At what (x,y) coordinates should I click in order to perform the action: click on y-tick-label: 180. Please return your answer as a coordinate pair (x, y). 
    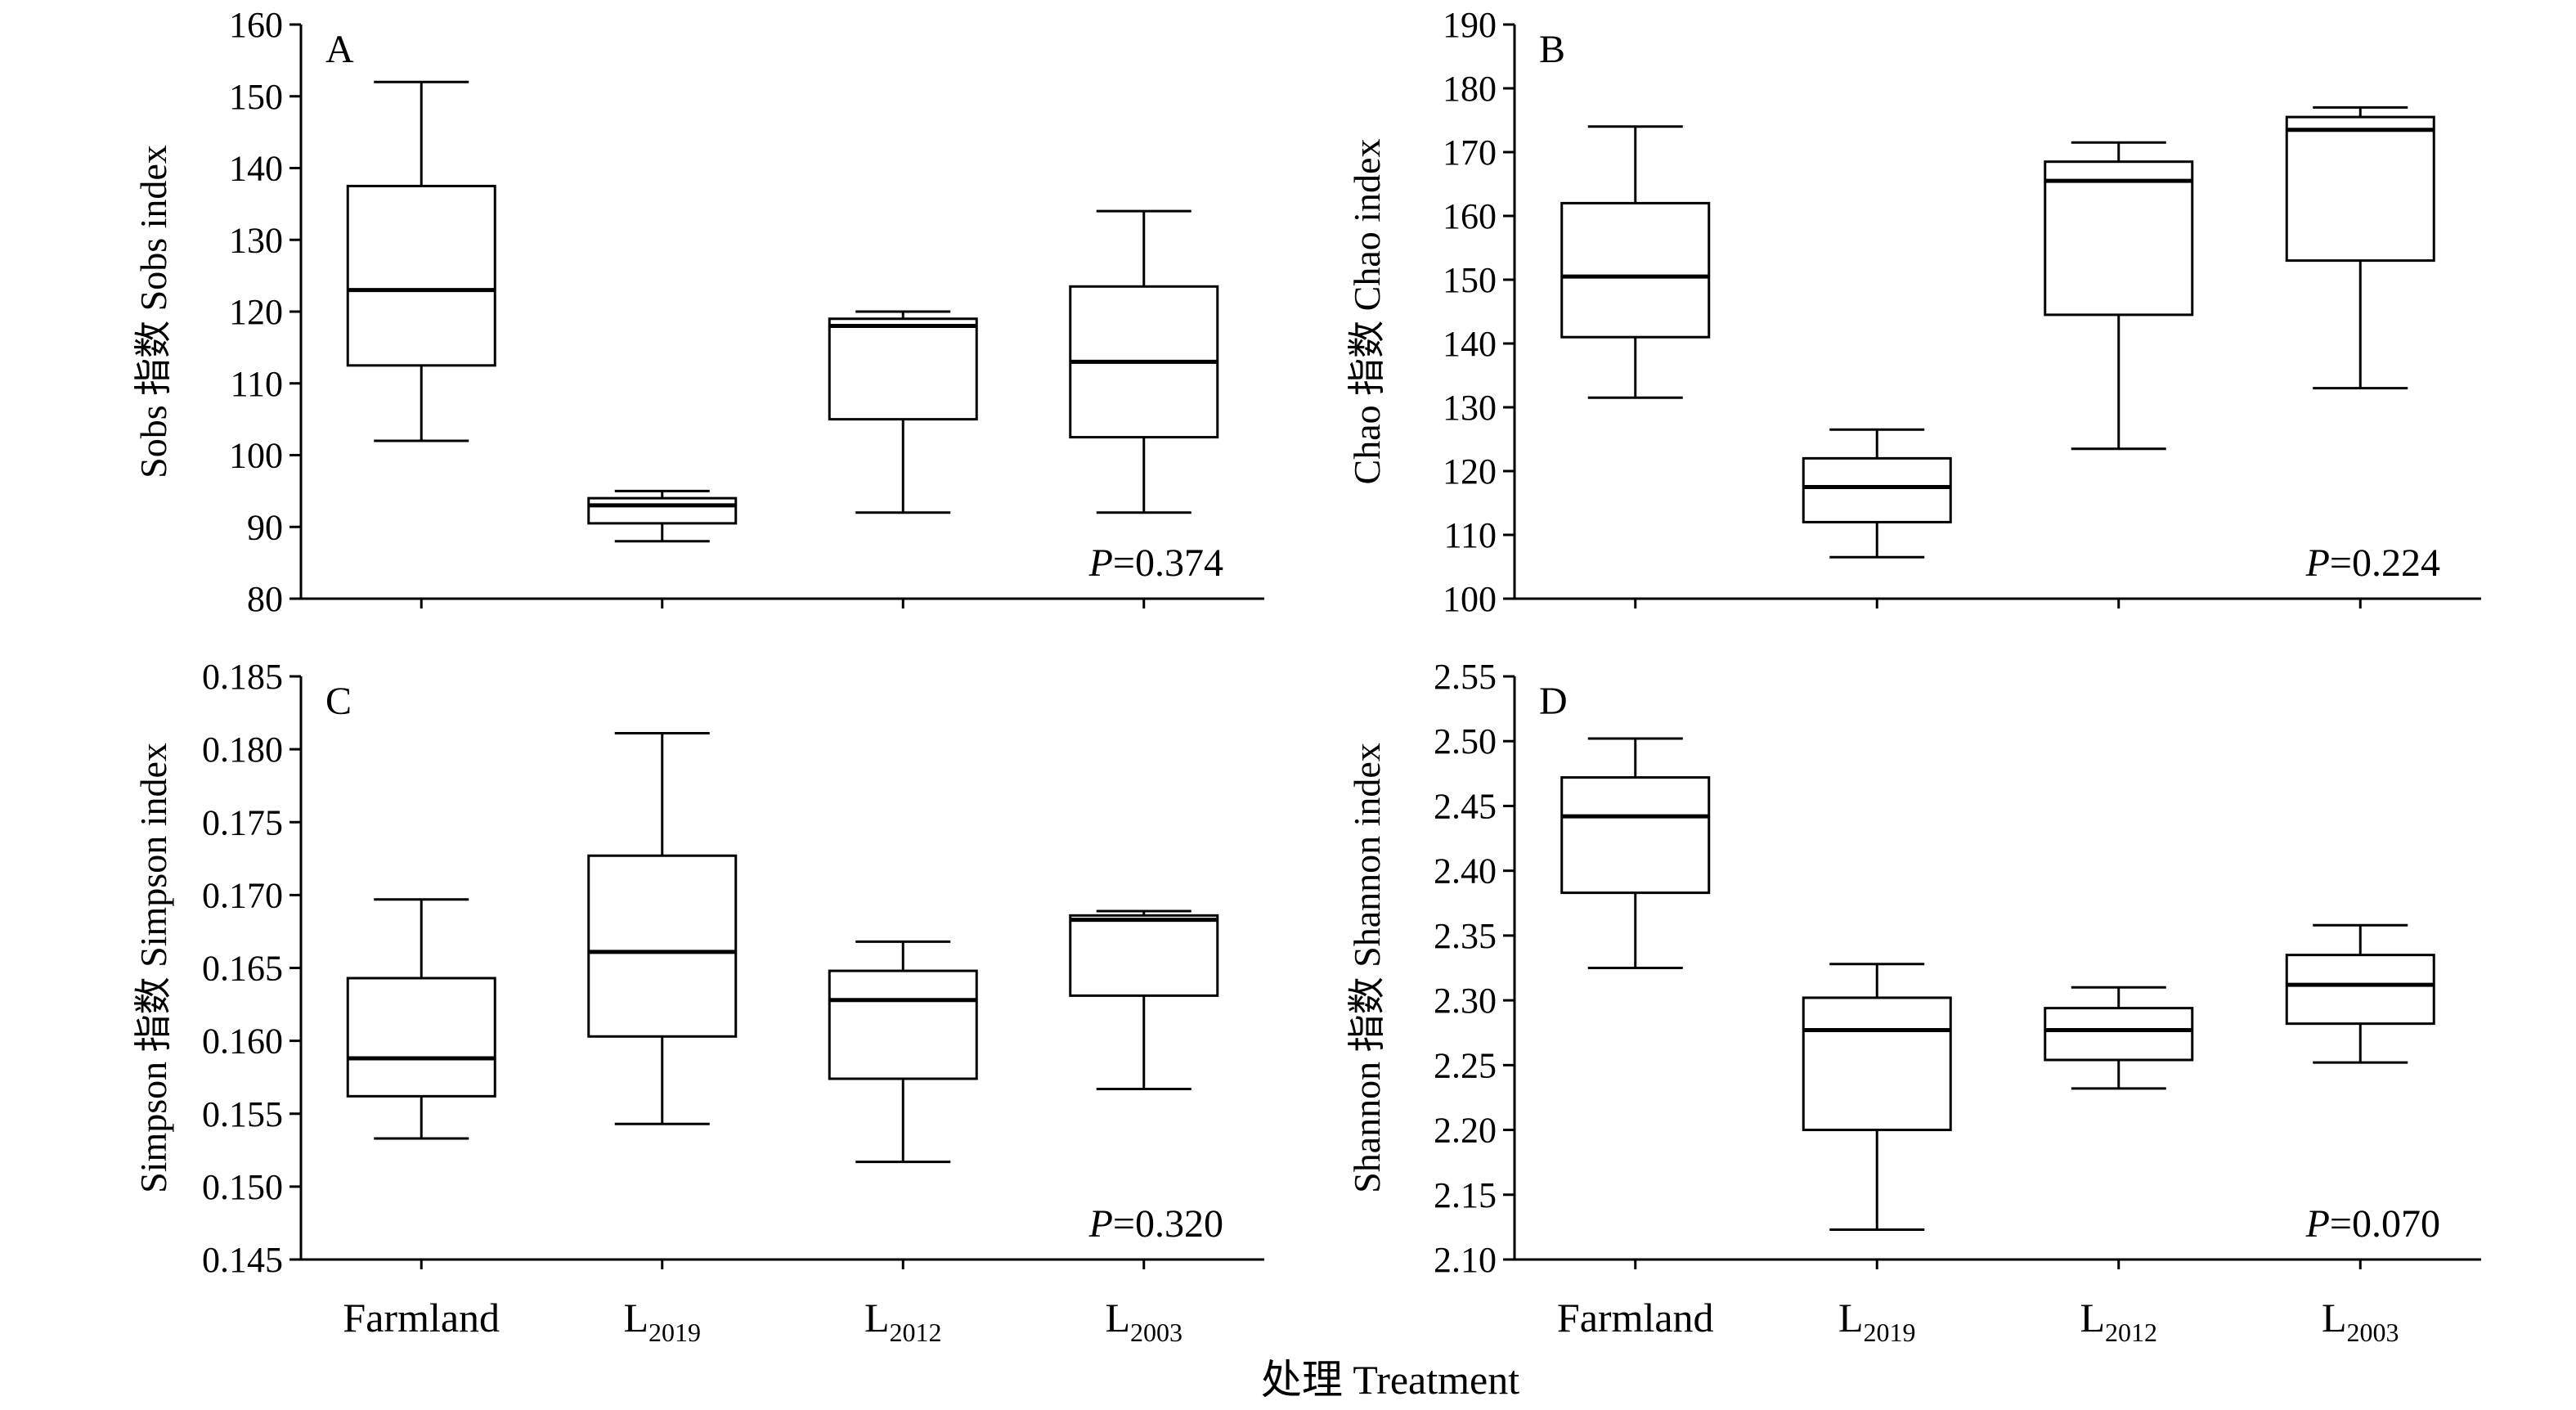
    Looking at the image, I should click on (1470, 89).